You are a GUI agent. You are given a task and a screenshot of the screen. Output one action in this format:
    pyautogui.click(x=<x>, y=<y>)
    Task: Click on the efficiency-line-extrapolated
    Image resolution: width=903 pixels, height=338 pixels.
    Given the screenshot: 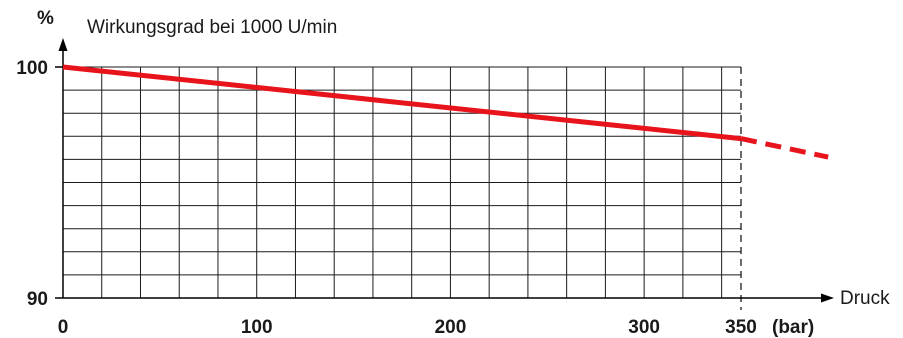 What is the action you would take?
    pyautogui.click(x=784, y=148)
    